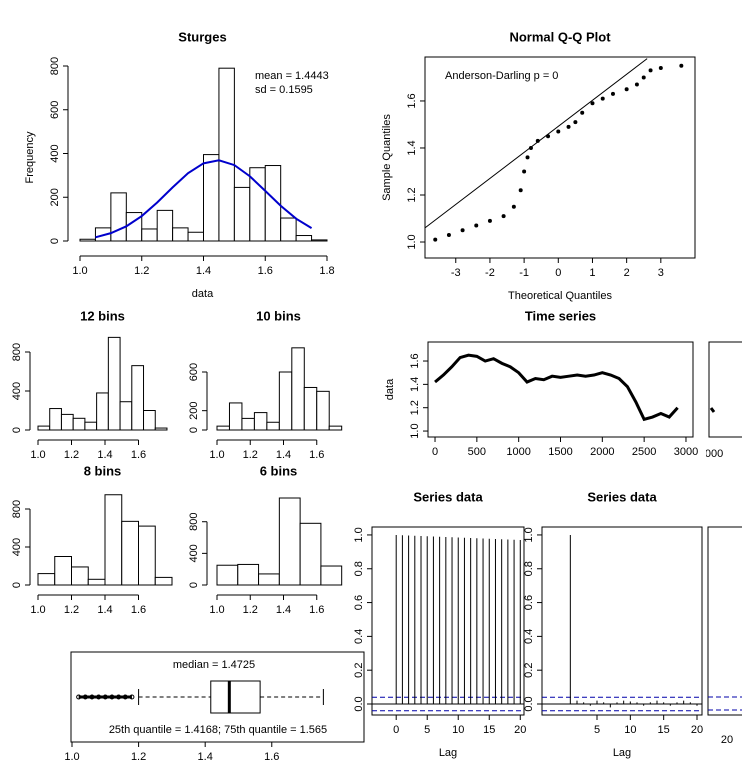 Image resolution: width=742 pixels, height=780 pixels. I want to click on x-tick-label: 1, so click(592, 273).